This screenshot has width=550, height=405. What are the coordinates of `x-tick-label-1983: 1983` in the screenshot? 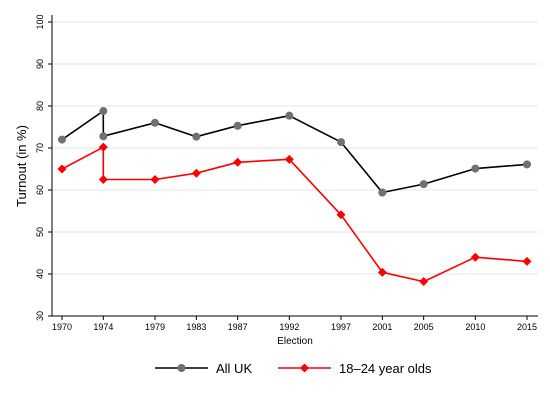 It's located at (196, 327).